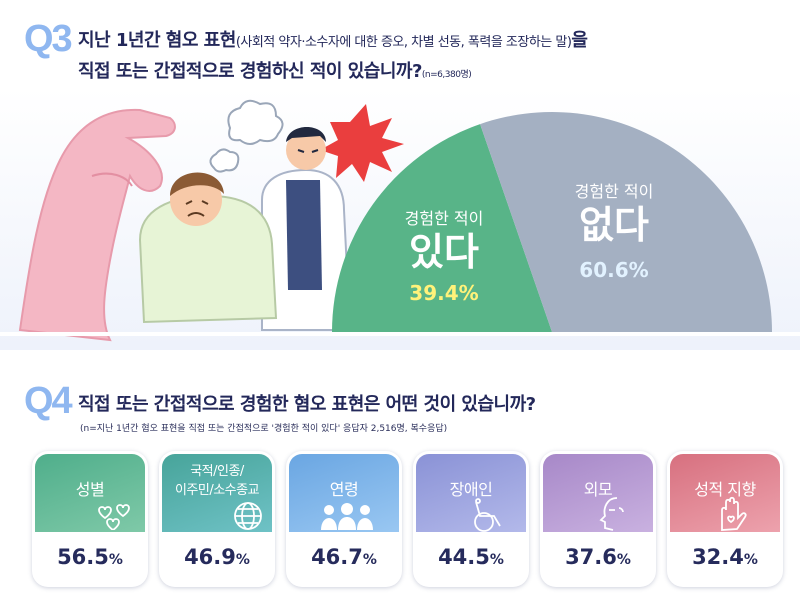  I want to click on pie-label-yes-main: 있다, so click(444, 252).